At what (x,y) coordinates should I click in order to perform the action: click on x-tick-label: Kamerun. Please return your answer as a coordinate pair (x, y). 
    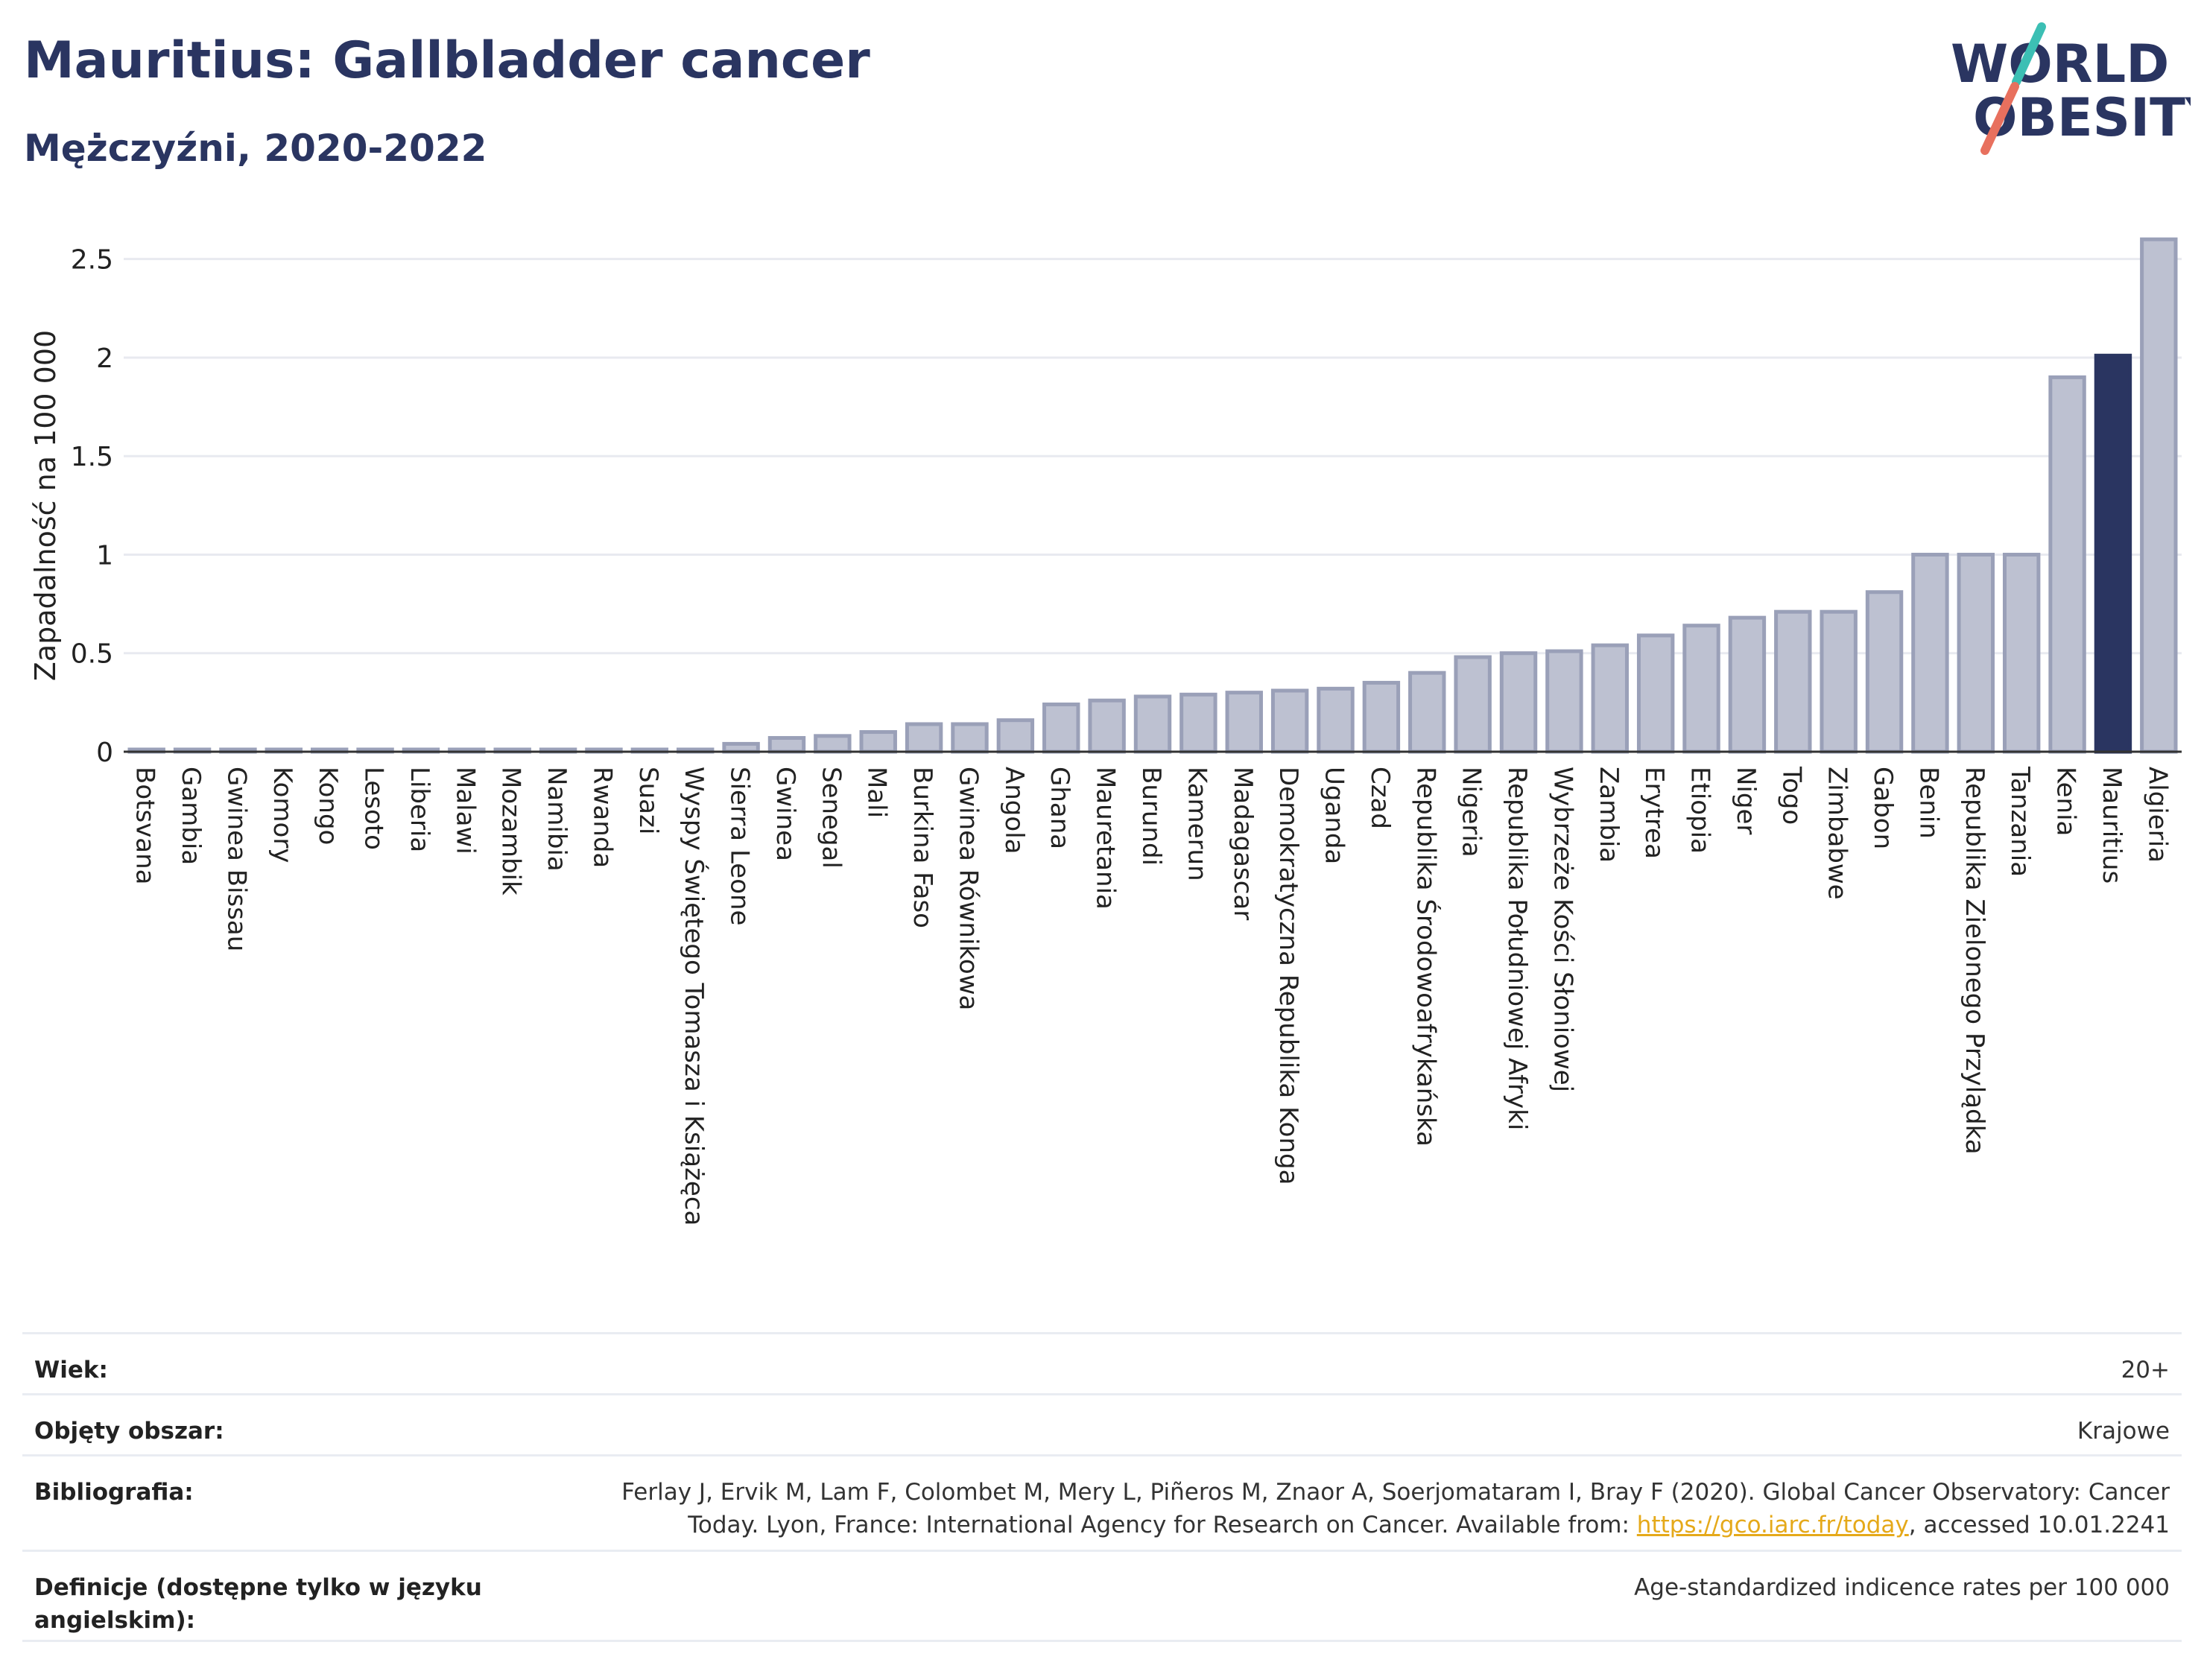
    Looking at the image, I should click on (1197, 824).